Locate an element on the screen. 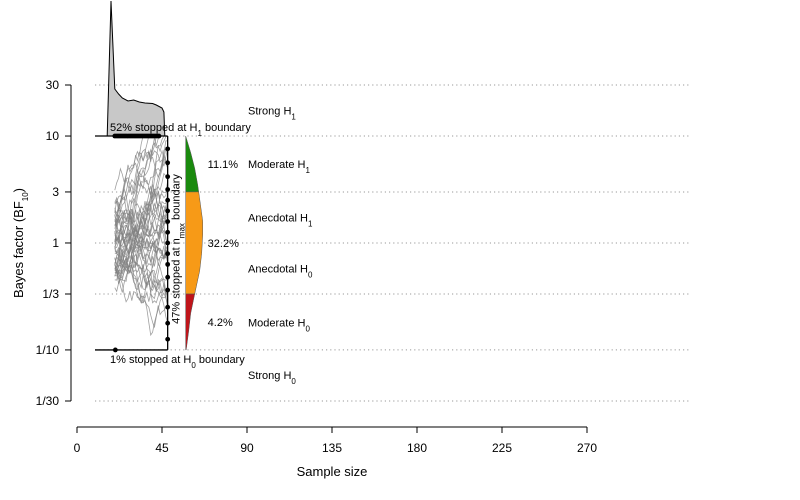 The image size is (800, 500). bf-trajectories is located at coordinates (141, 236).